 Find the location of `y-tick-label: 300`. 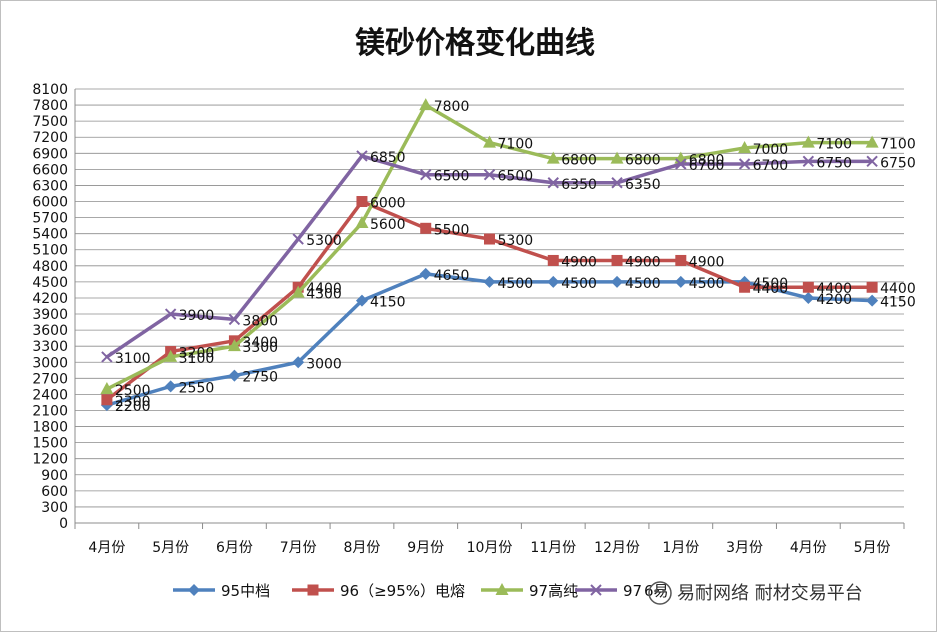

y-tick-label: 300 is located at coordinates (54, 508).